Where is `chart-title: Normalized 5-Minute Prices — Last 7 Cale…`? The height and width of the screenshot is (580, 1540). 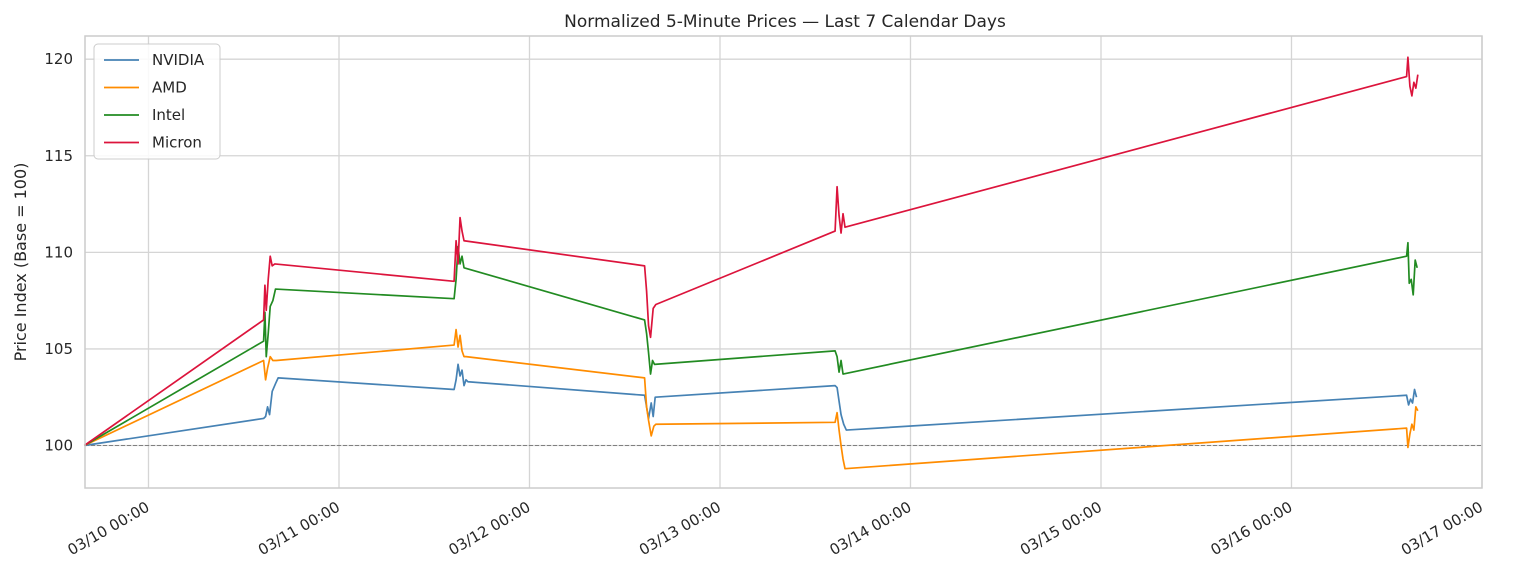
chart-title: Normalized 5-Minute Prices — Last 7 Cale… is located at coordinates (785, 22).